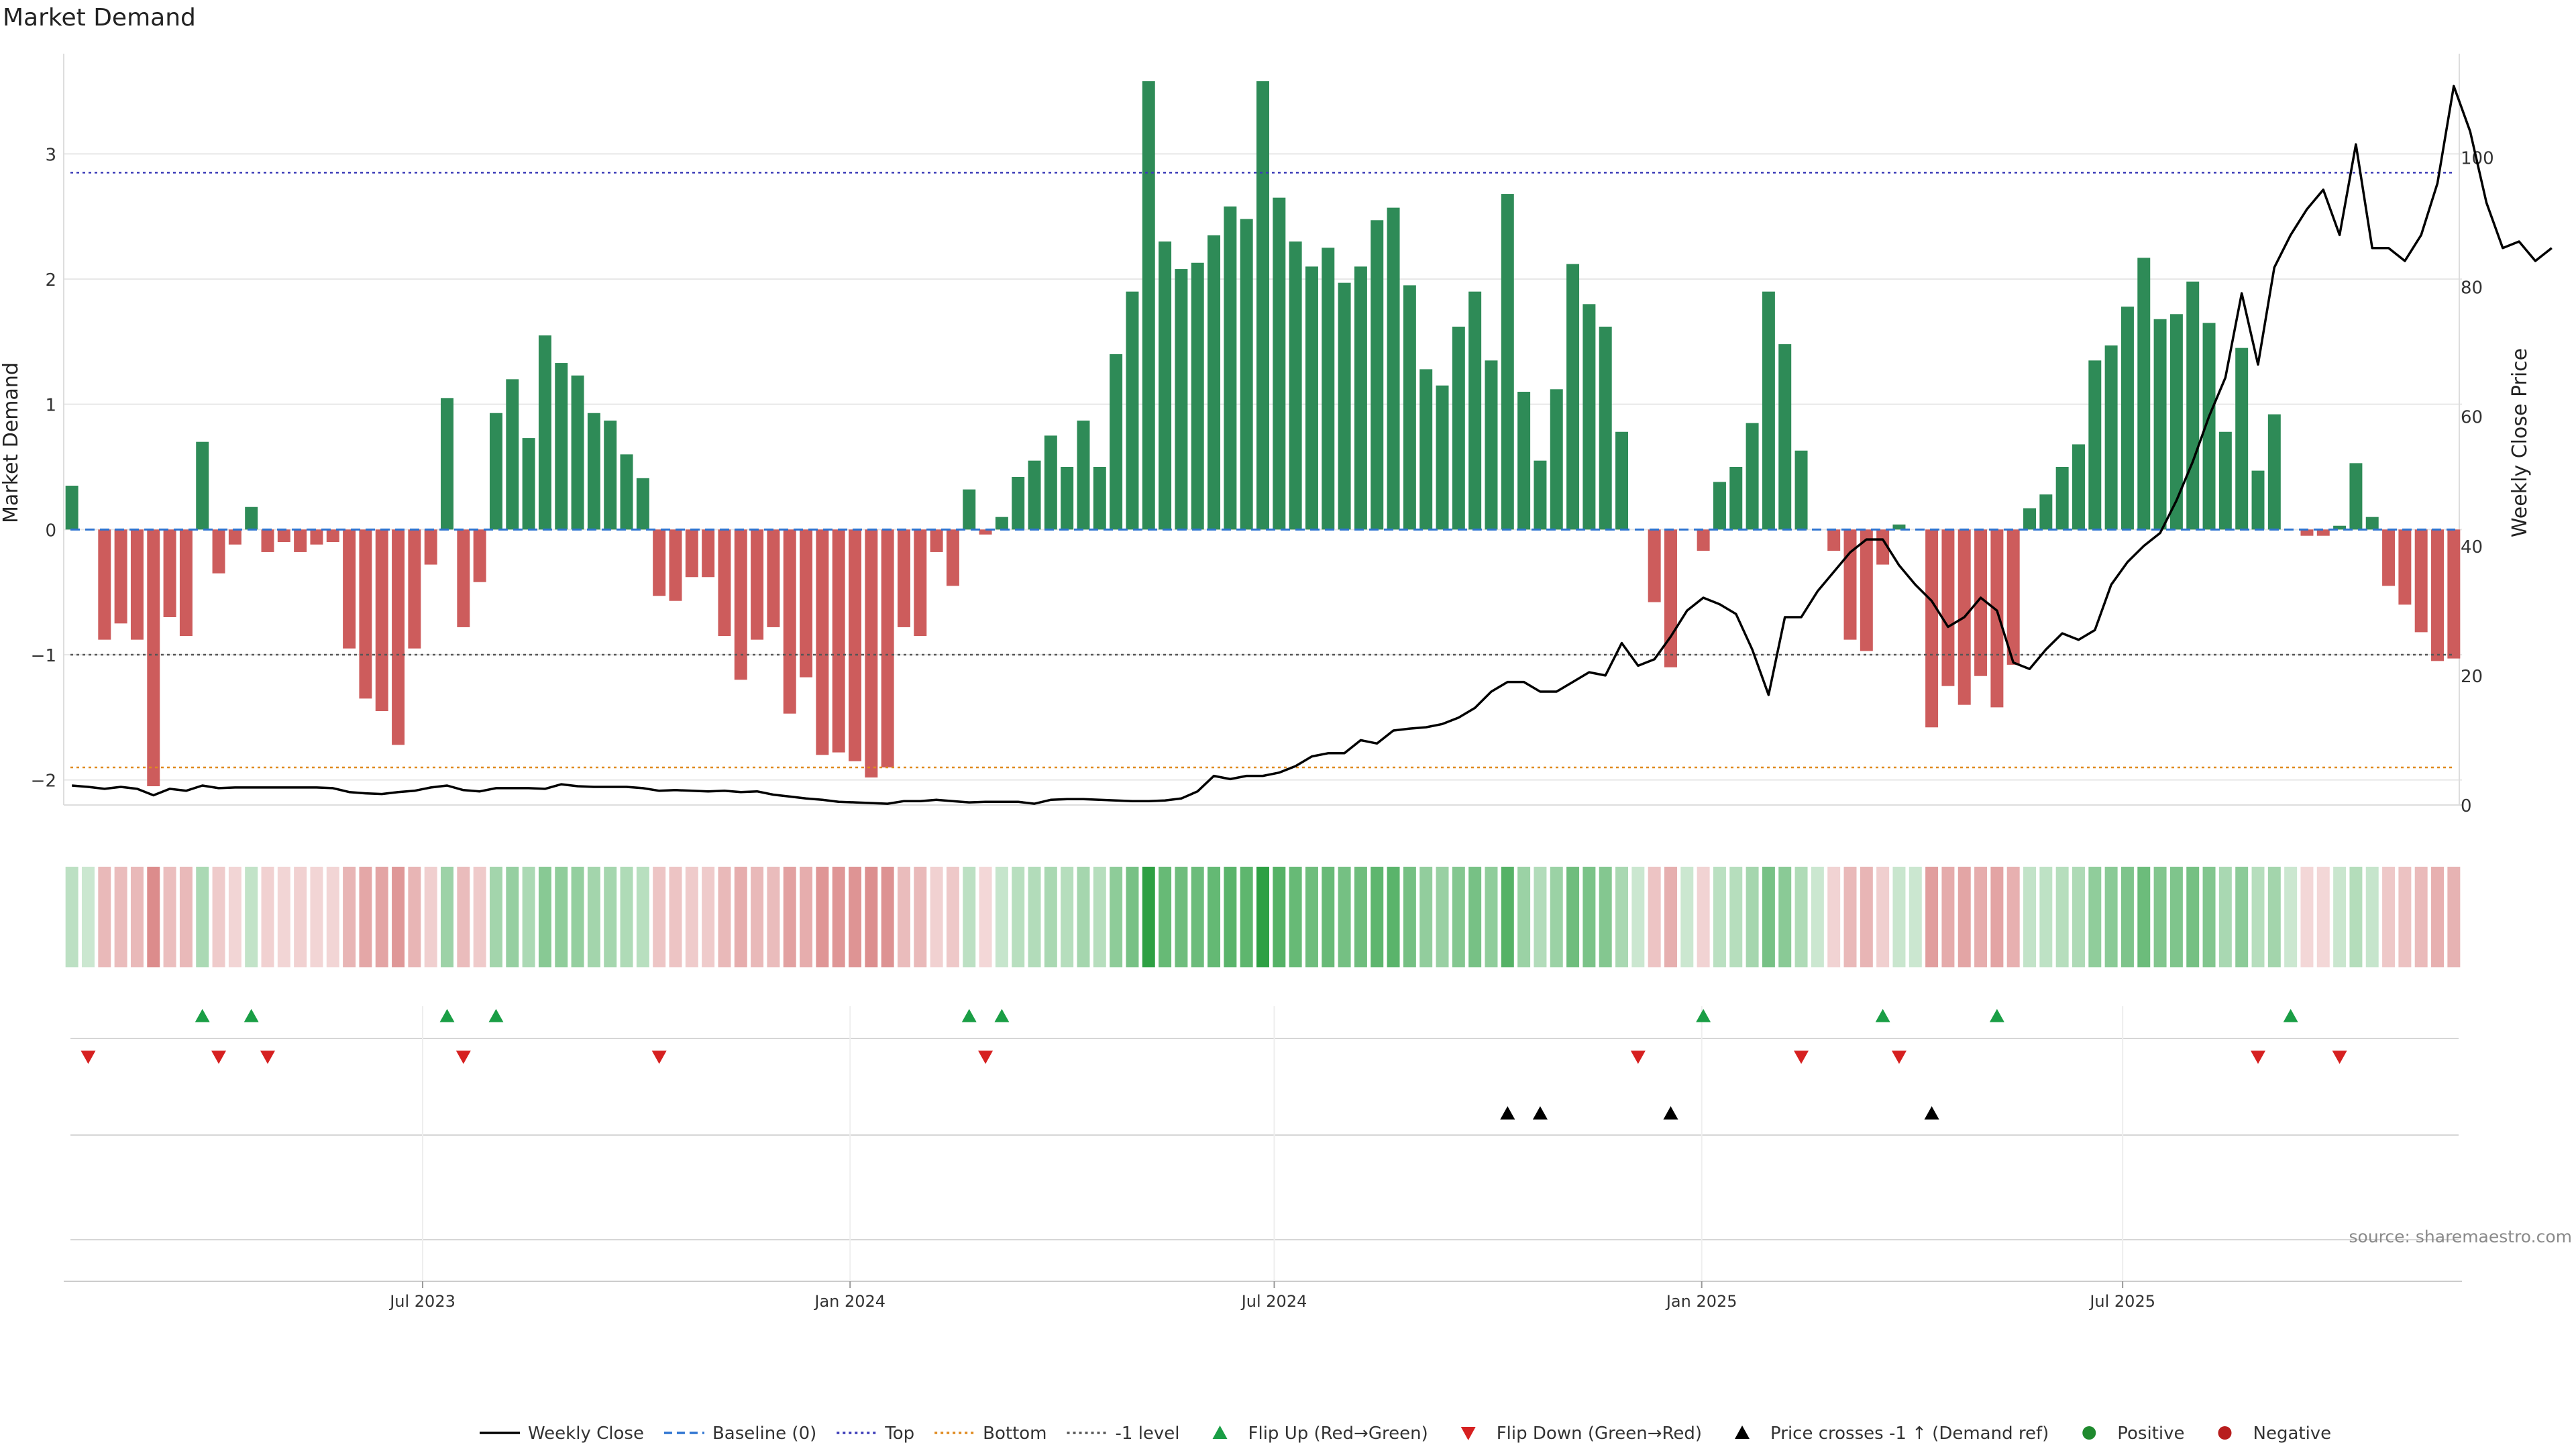 The width and height of the screenshot is (2576, 1449). What do you see at coordinates (2150, 1434) in the screenshot?
I see `legend-label: Positive` at bounding box center [2150, 1434].